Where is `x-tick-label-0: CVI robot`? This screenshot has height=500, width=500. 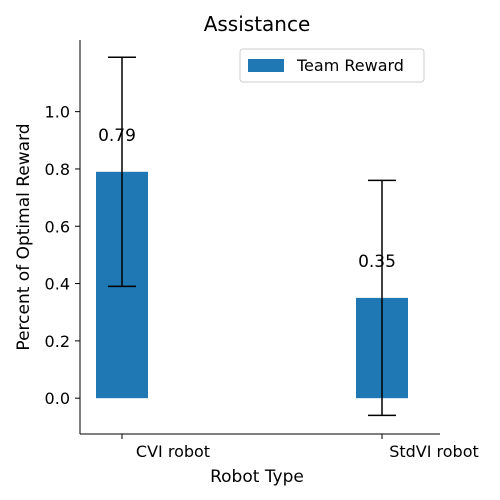 x-tick-label-0: CVI robot is located at coordinates (173, 451).